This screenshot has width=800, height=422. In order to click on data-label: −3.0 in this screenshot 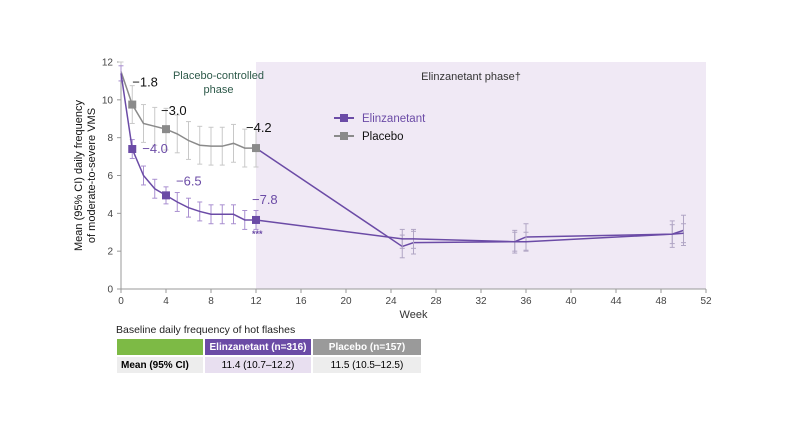, I will do `click(174, 110)`.